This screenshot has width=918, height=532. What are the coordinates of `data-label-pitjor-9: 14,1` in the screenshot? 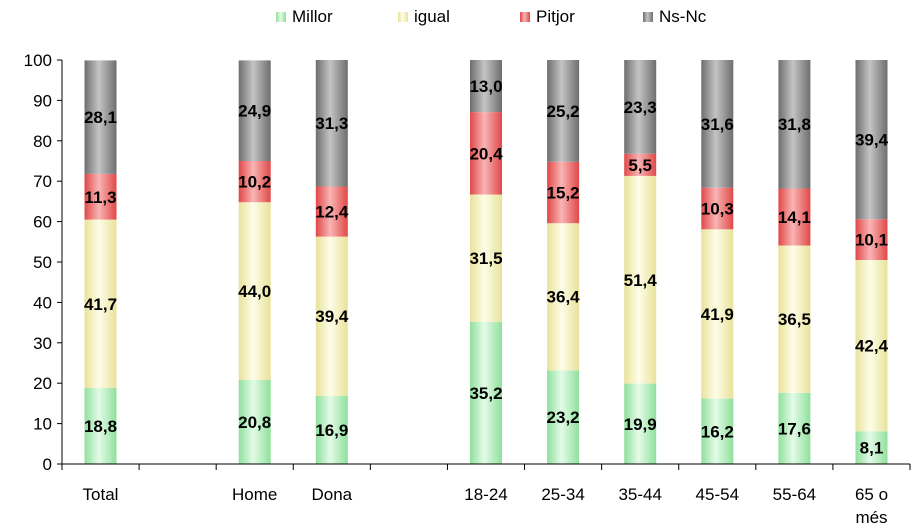 It's located at (794, 217).